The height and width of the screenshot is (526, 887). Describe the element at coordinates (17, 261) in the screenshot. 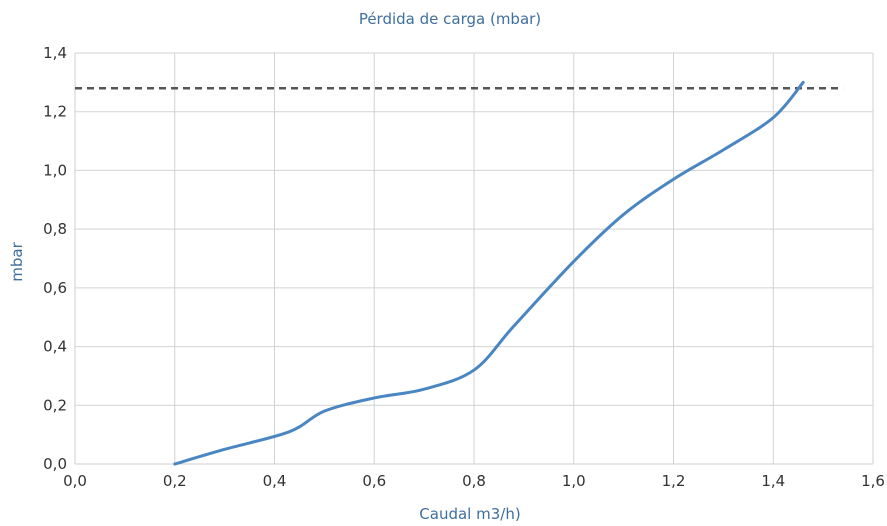

I see `y-axis-label: mbar` at that location.